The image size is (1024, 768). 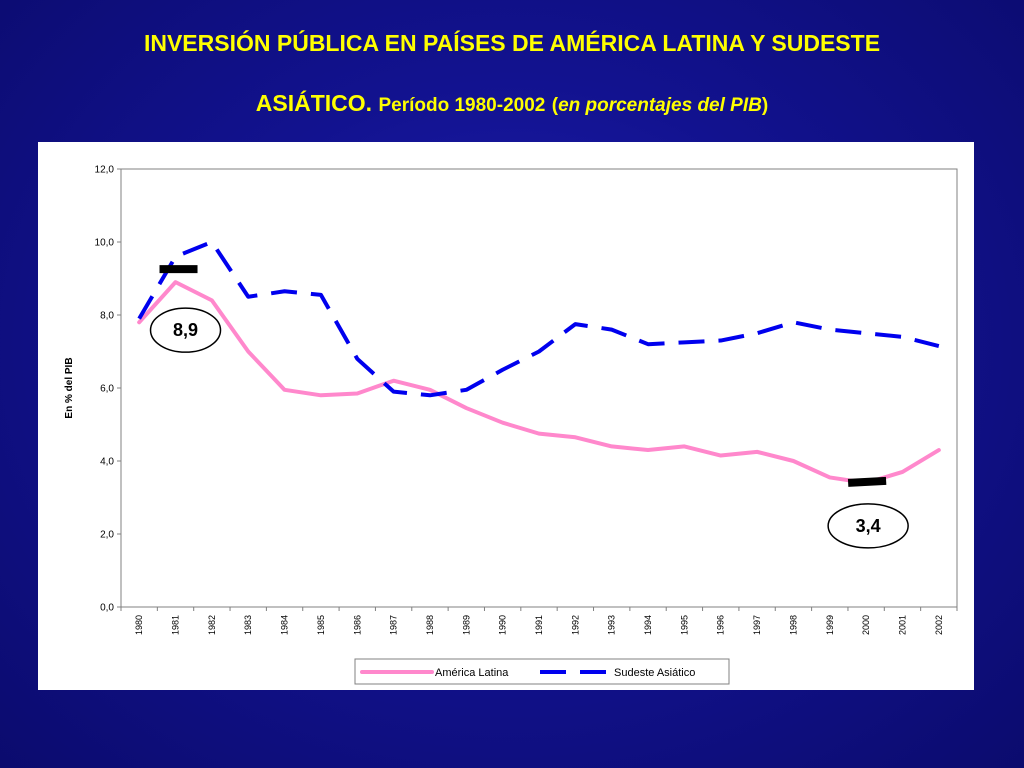 What do you see at coordinates (575, 625) in the screenshot?
I see `x-tick-label: 1992` at bounding box center [575, 625].